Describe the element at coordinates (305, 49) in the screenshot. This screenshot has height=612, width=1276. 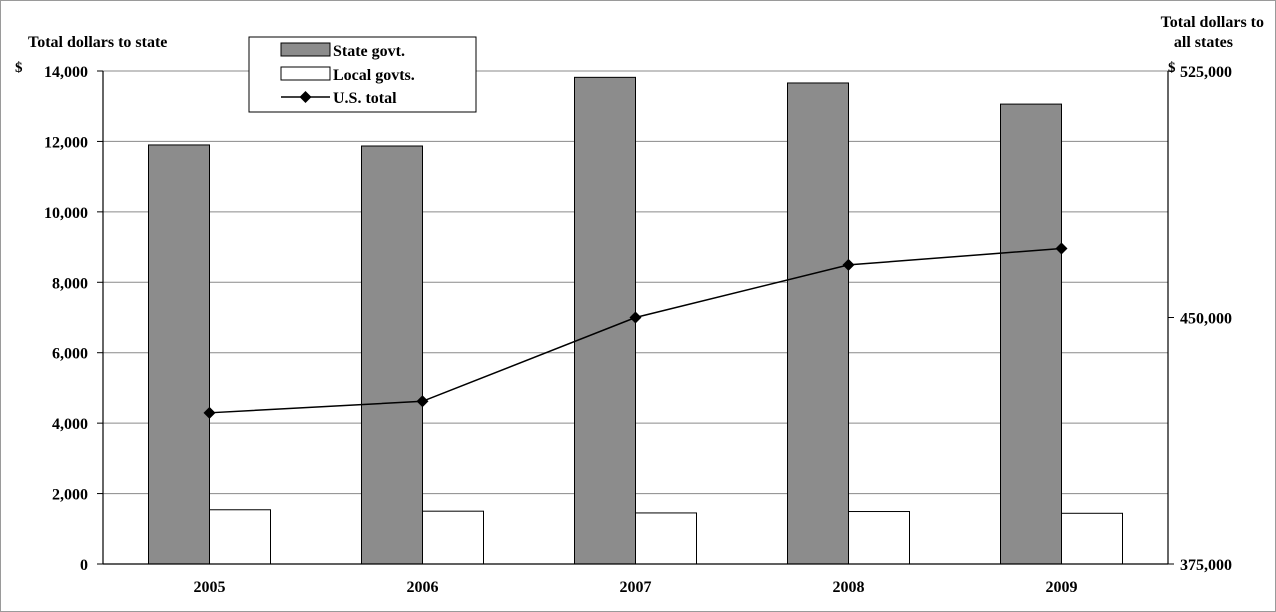
I see `legend-swatch-state` at that location.